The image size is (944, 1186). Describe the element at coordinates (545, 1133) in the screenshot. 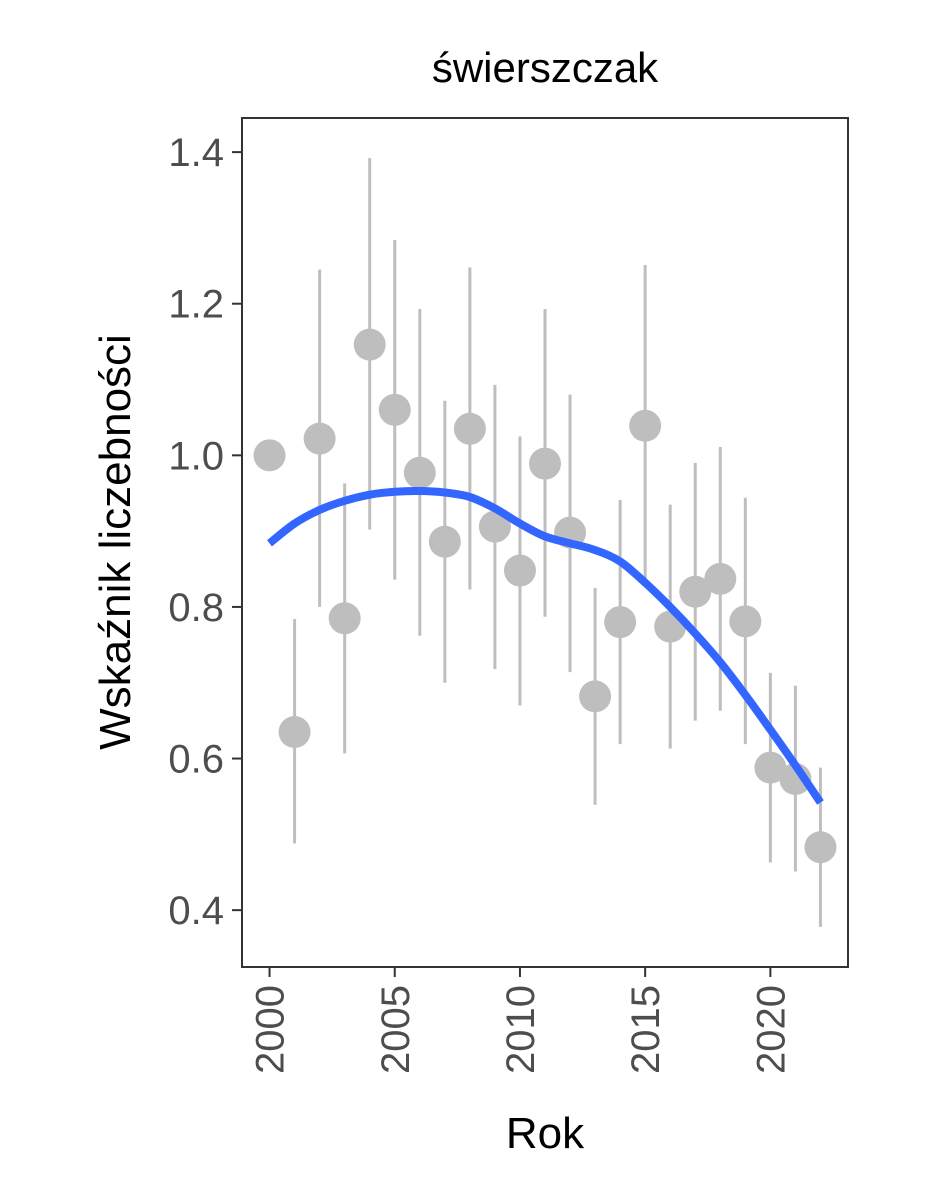

I see `x-axis-title: Rok` at that location.